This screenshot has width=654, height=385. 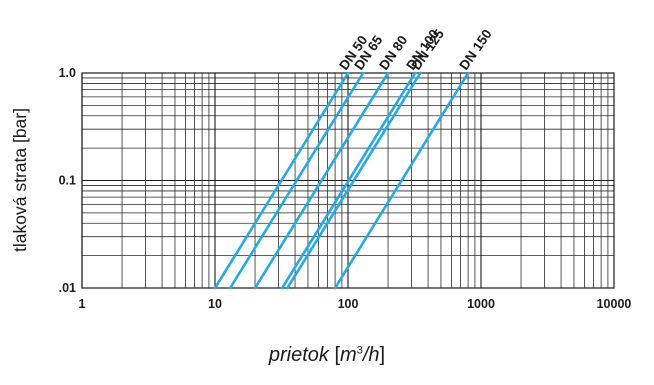 What do you see at coordinates (334, 355) in the screenshot?
I see `x-axis-label-open: [` at bounding box center [334, 355].